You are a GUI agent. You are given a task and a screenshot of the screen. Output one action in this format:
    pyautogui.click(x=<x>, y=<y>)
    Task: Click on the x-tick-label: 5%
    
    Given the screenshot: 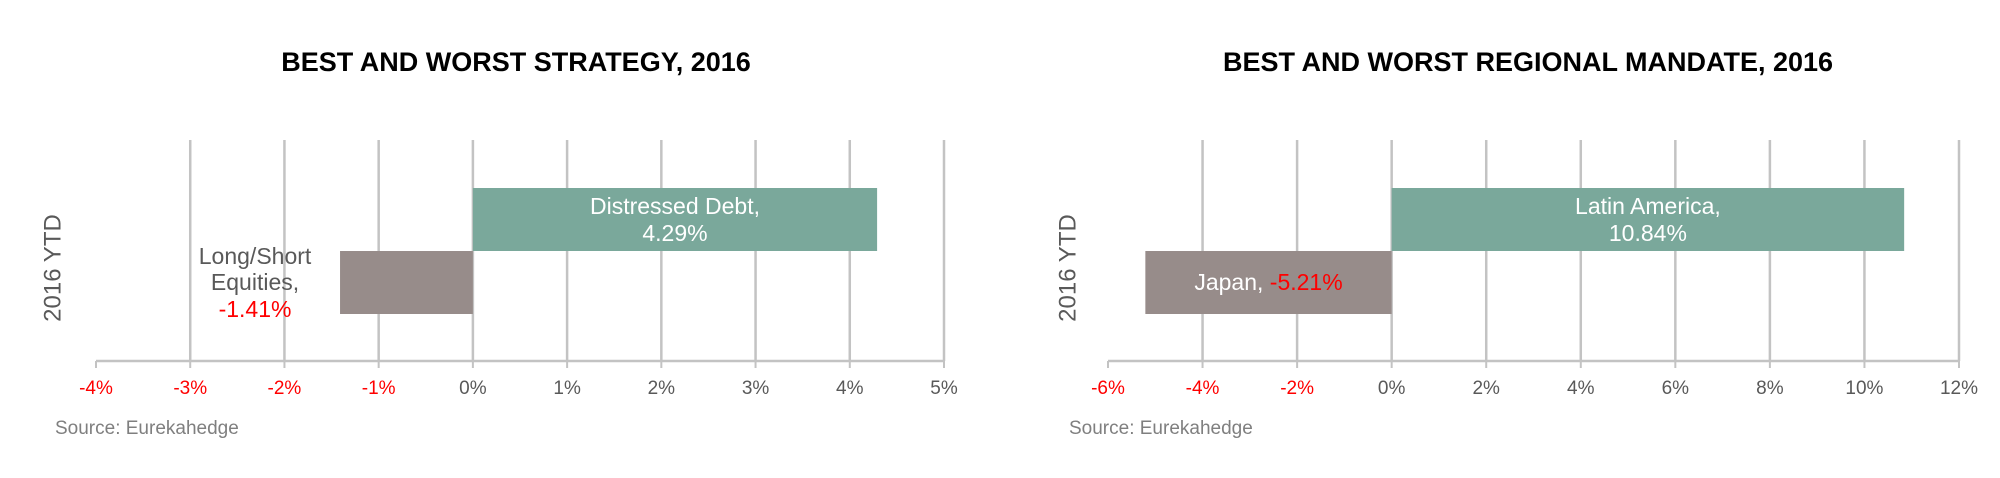 What is the action you would take?
    pyautogui.click(x=944, y=388)
    